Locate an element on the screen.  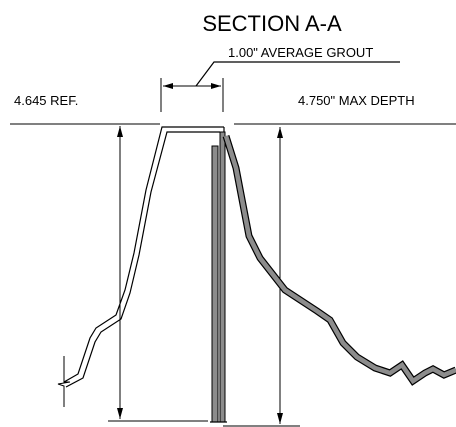
max-depth-label: 4.750" MAX DEPTH is located at coordinates (356, 100).